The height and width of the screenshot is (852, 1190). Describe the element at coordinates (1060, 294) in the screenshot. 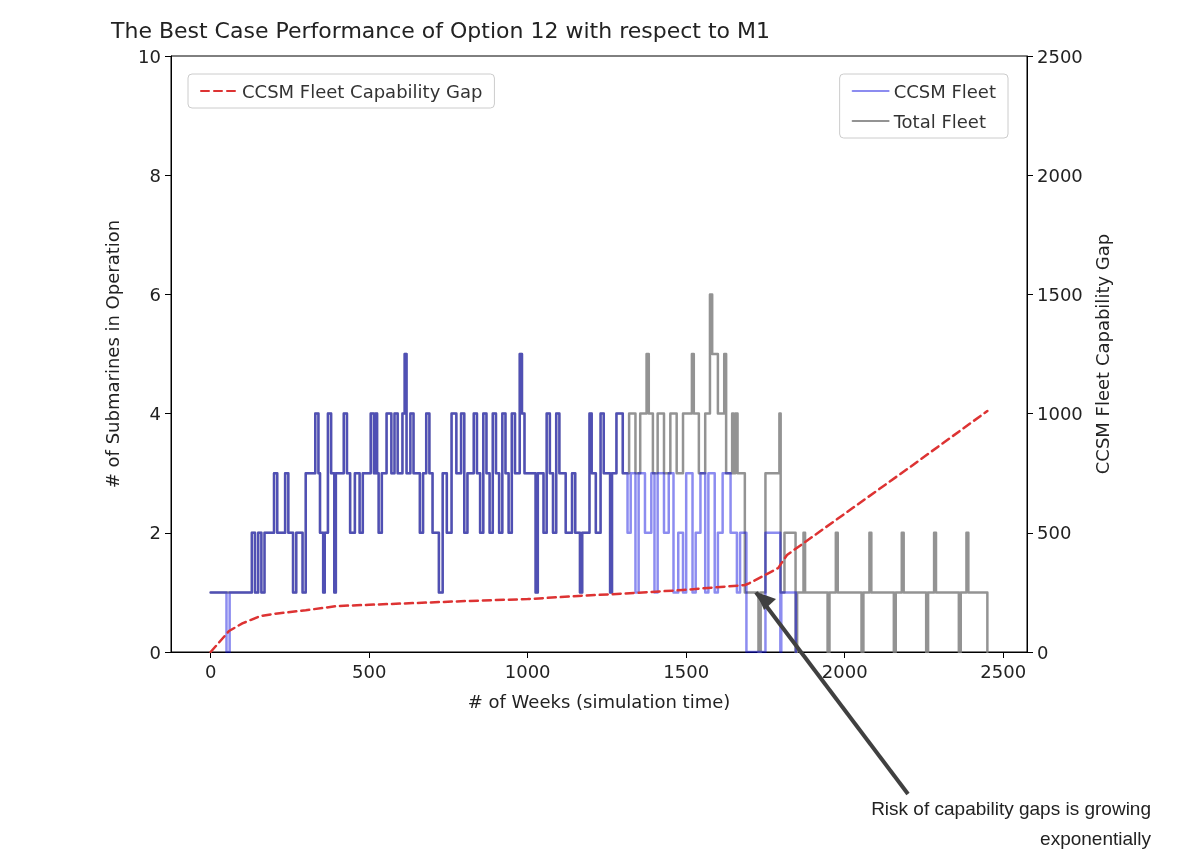

I see `y2-tick-label: 1500` at that location.